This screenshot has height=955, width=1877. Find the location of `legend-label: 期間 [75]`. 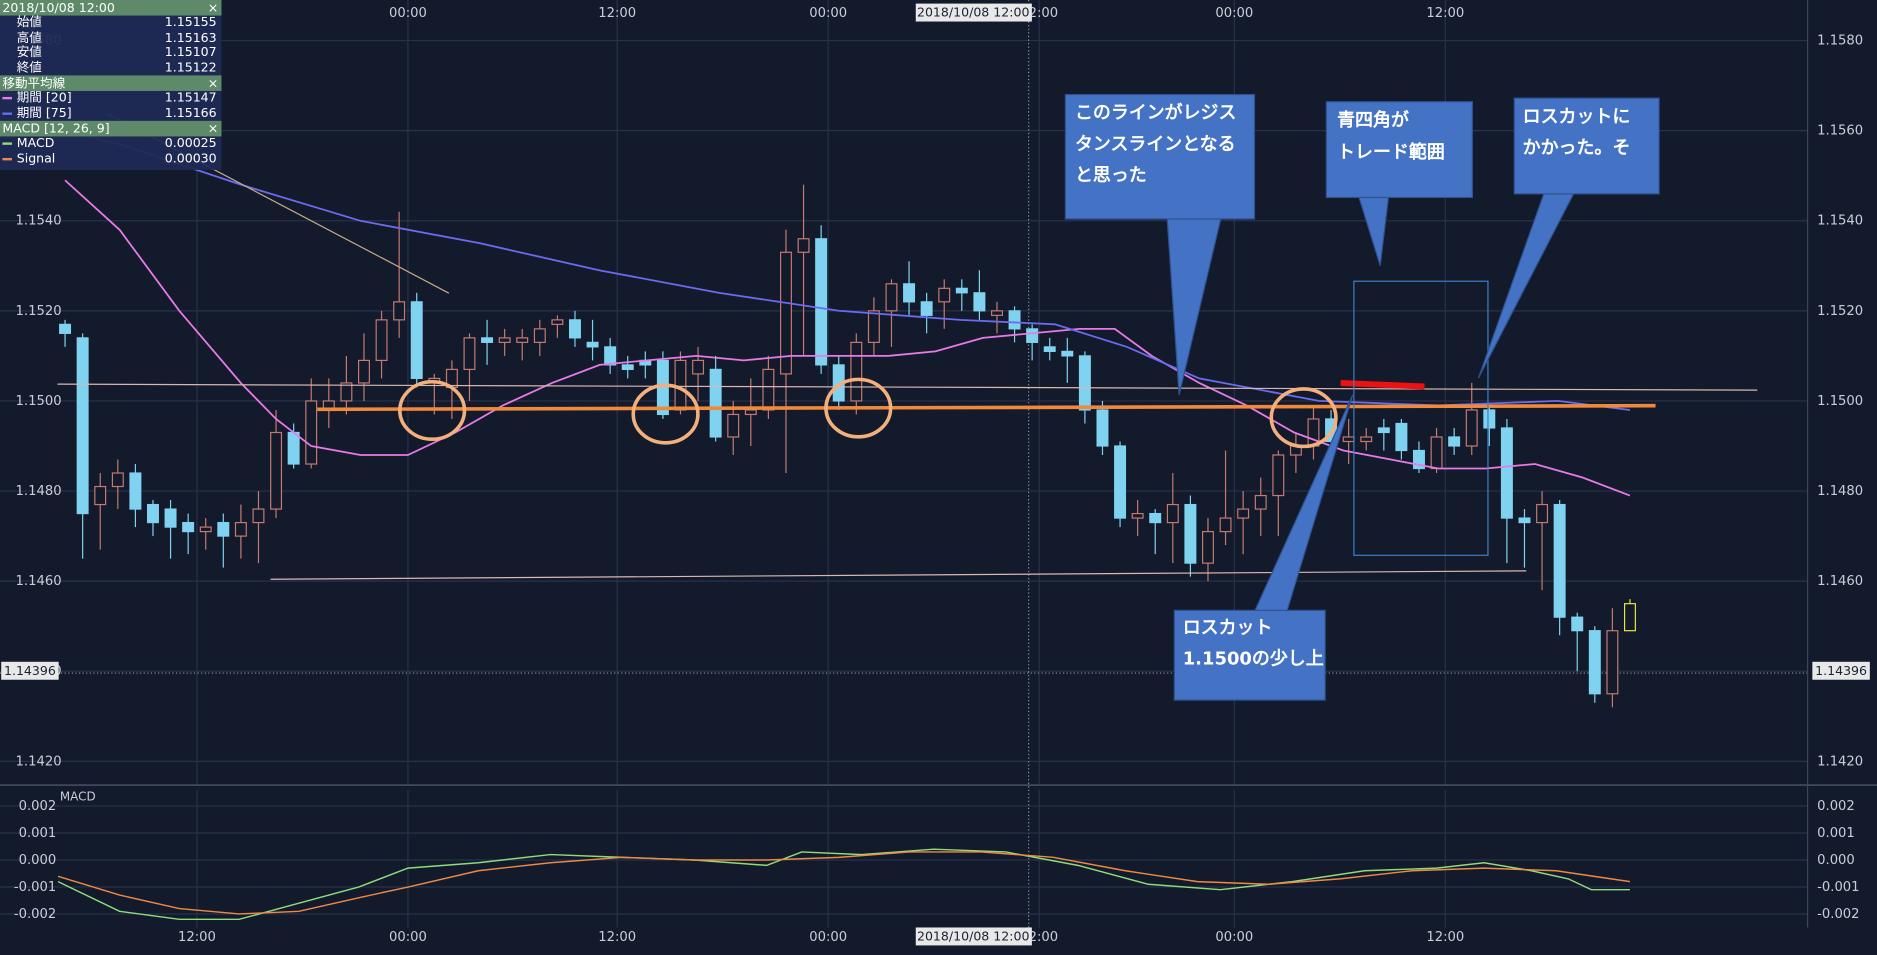

legend-label: 期間 [75] is located at coordinates (44, 112).